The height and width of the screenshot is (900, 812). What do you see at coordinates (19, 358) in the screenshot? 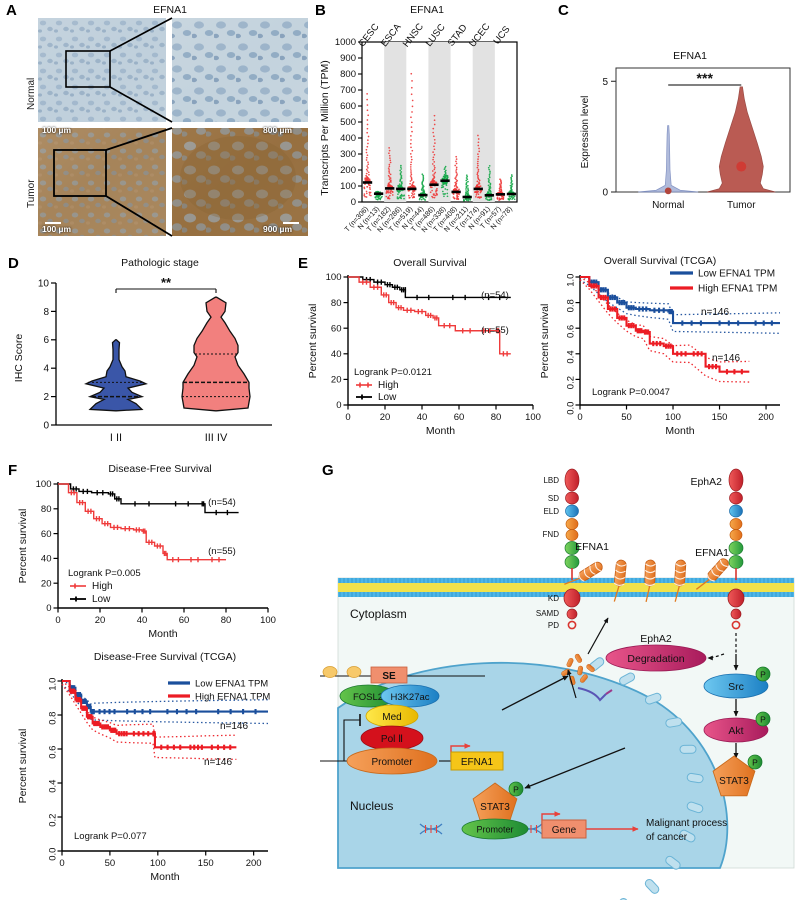
I see `panel-d-ylabel: IHC Score` at bounding box center [19, 358].